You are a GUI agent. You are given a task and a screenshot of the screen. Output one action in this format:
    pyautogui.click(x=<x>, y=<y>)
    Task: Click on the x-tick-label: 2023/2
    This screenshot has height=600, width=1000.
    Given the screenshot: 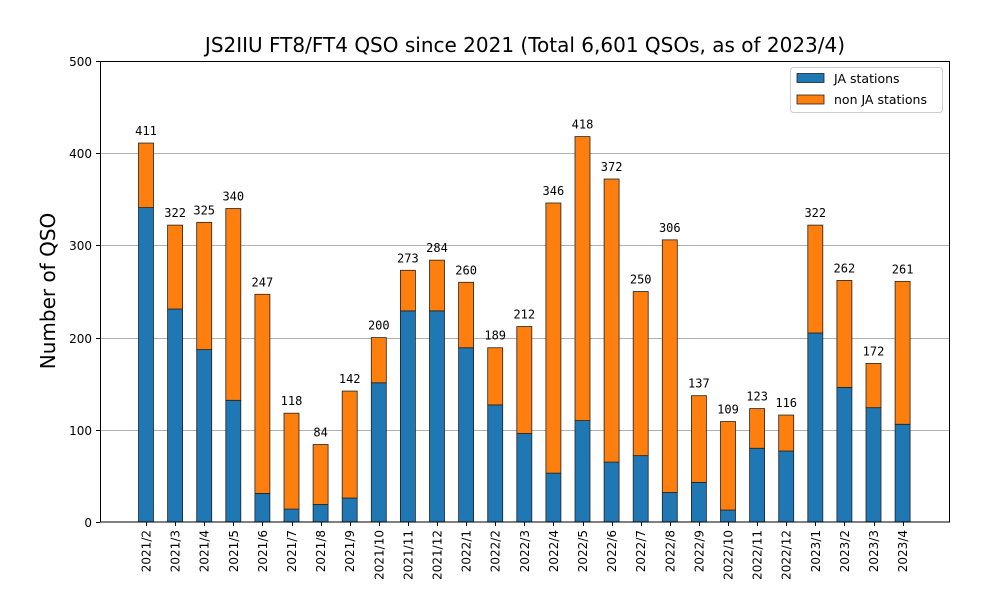 What is the action you would take?
    pyautogui.click(x=845, y=551)
    